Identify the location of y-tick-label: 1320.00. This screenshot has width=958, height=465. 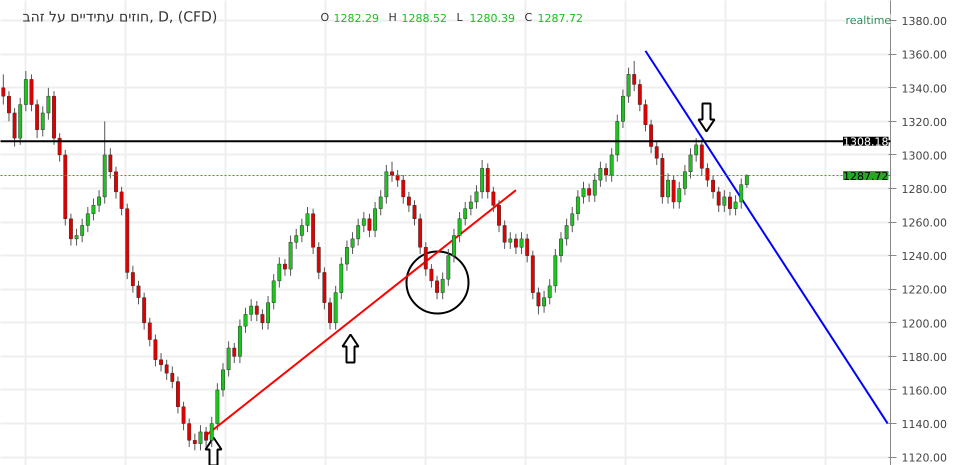
(924, 122).